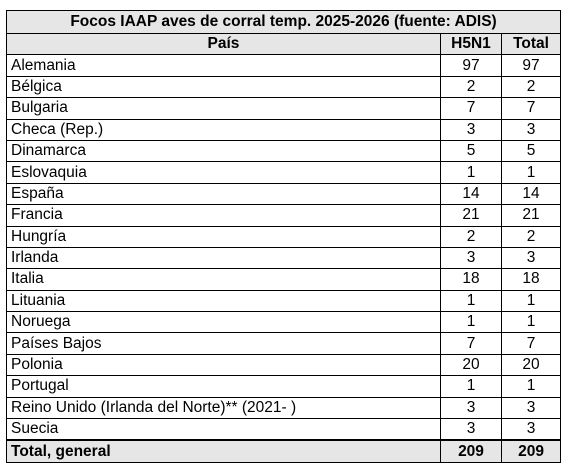 The width and height of the screenshot is (567, 474). I want to click on table-row: Francia 21 21, so click(284, 215).